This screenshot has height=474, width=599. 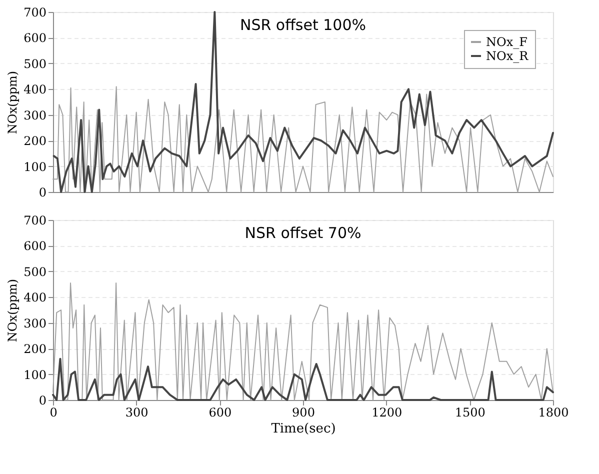 What do you see at coordinates (220, 413) in the screenshot?
I see `x-tick-label: 600` at bounding box center [220, 413].